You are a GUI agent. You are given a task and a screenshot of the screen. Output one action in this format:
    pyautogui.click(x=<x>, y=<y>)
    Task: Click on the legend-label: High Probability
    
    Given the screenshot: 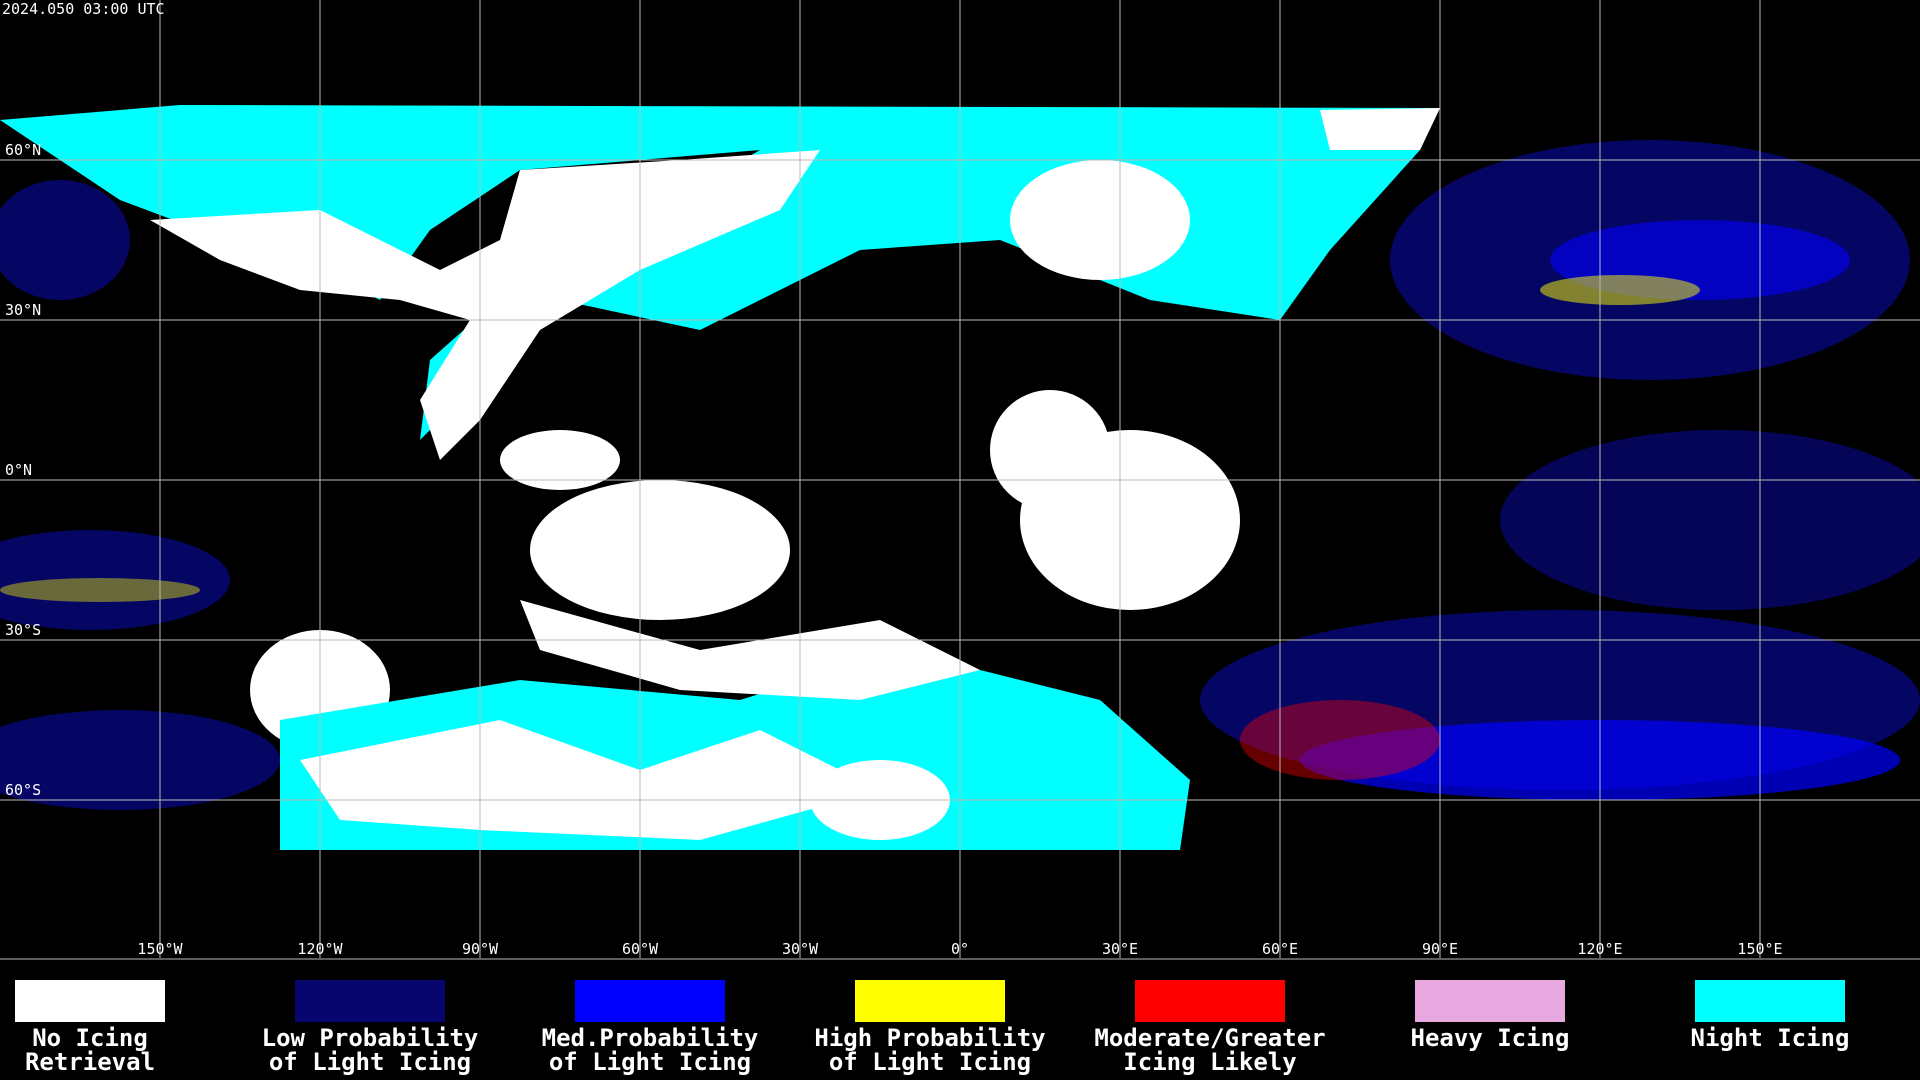 What is the action you would take?
    pyautogui.click(x=929, y=1038)
    